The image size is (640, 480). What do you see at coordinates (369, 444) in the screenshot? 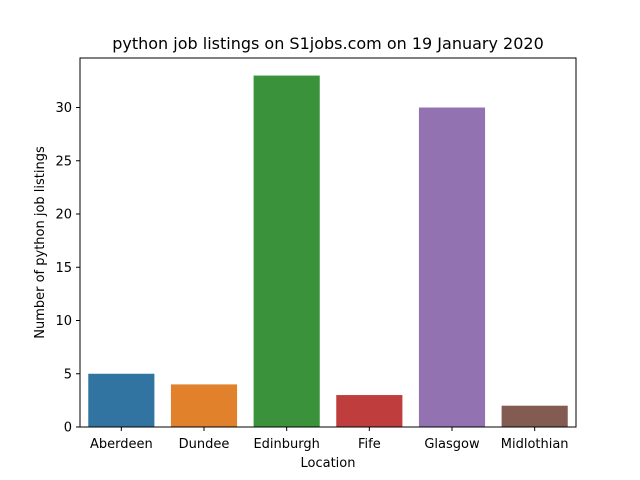
I see `x-tick-label: Fife` at bounding box center [369, 444].